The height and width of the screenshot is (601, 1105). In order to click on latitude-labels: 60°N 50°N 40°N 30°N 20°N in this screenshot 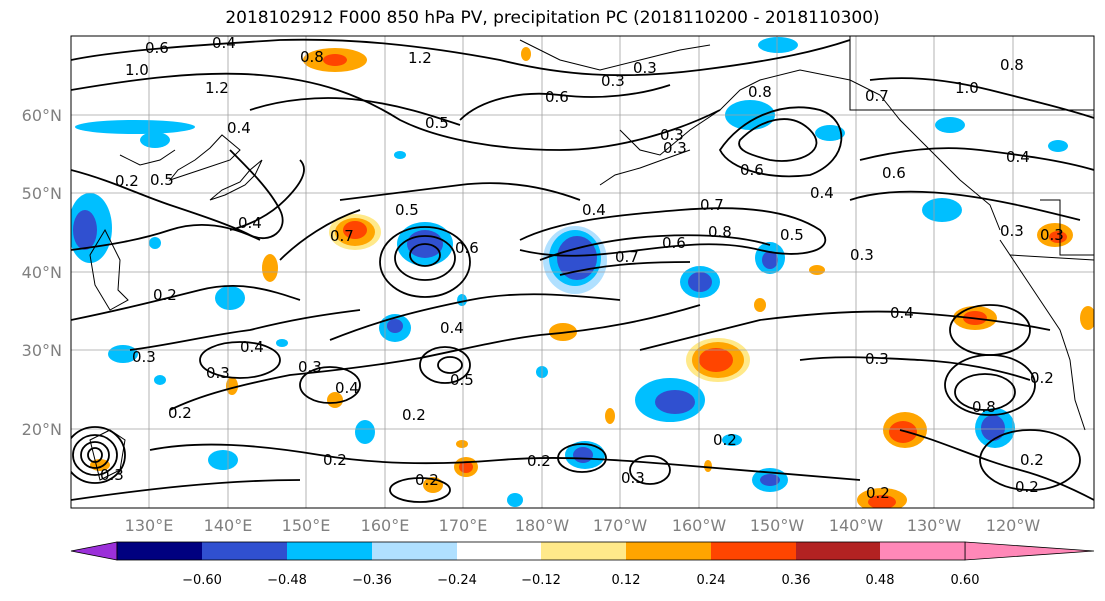, I will do `click(42, 272)`.